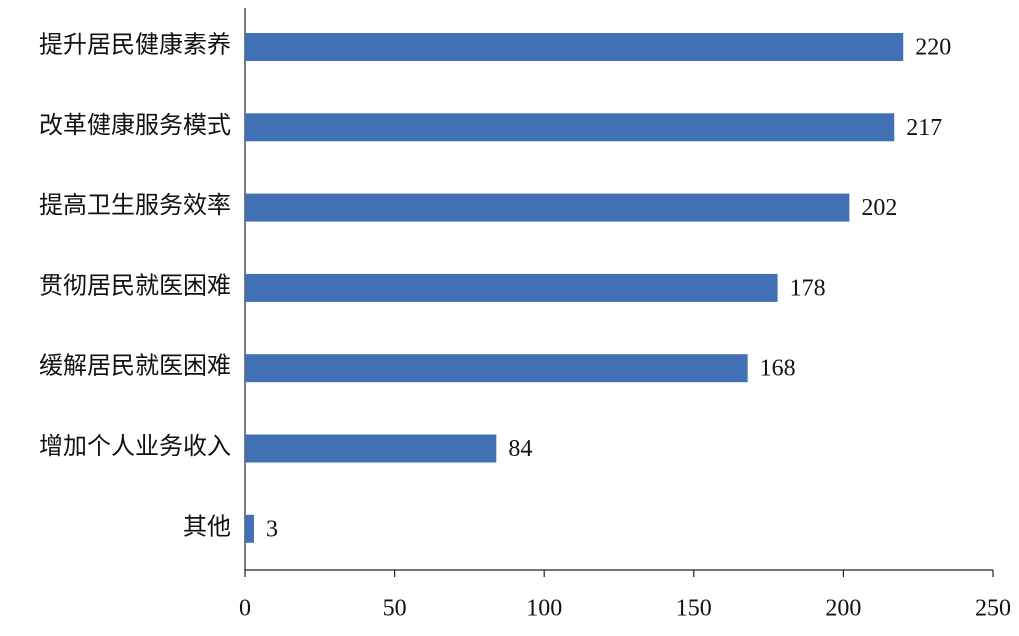 Image resolution: width=1019 pixels, height=636 pixels. Describe the element at coordinates (520, 449) in the screenshot. I see `data-label: 84` at that location.